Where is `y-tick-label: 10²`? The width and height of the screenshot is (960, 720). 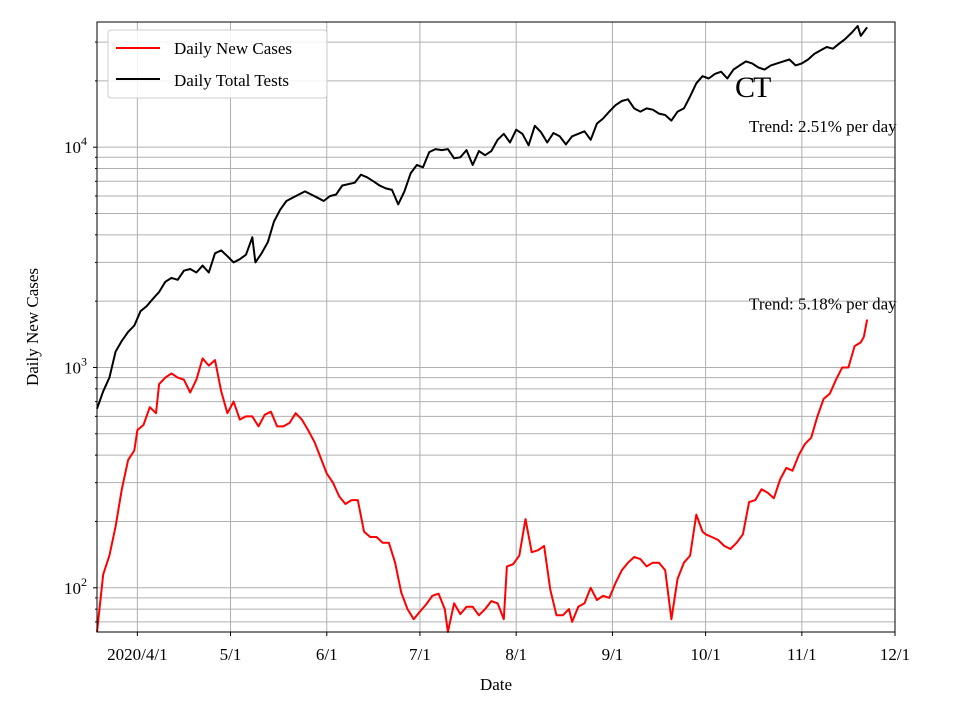
y-tick-label: 10² is located at coordinates (75, 586).